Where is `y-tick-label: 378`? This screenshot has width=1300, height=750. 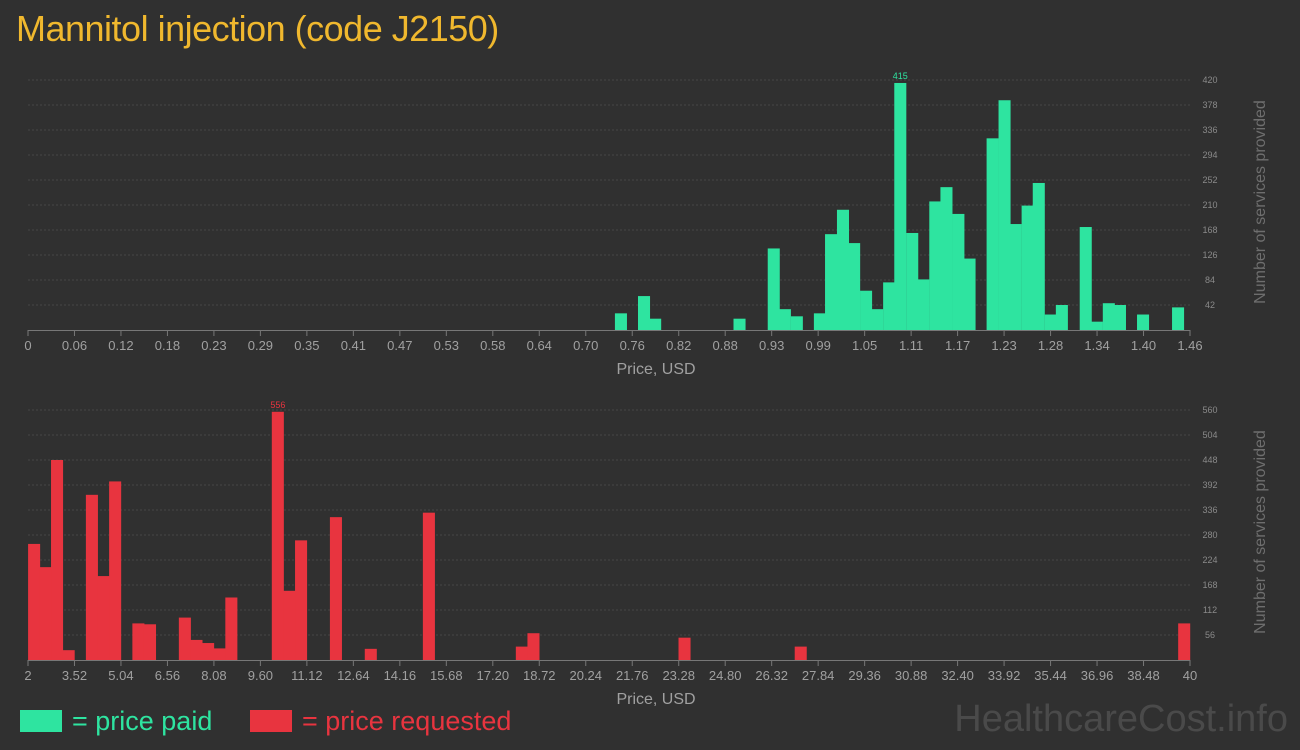
y-tick-label: 378 is located at coordinates (1209, 105).